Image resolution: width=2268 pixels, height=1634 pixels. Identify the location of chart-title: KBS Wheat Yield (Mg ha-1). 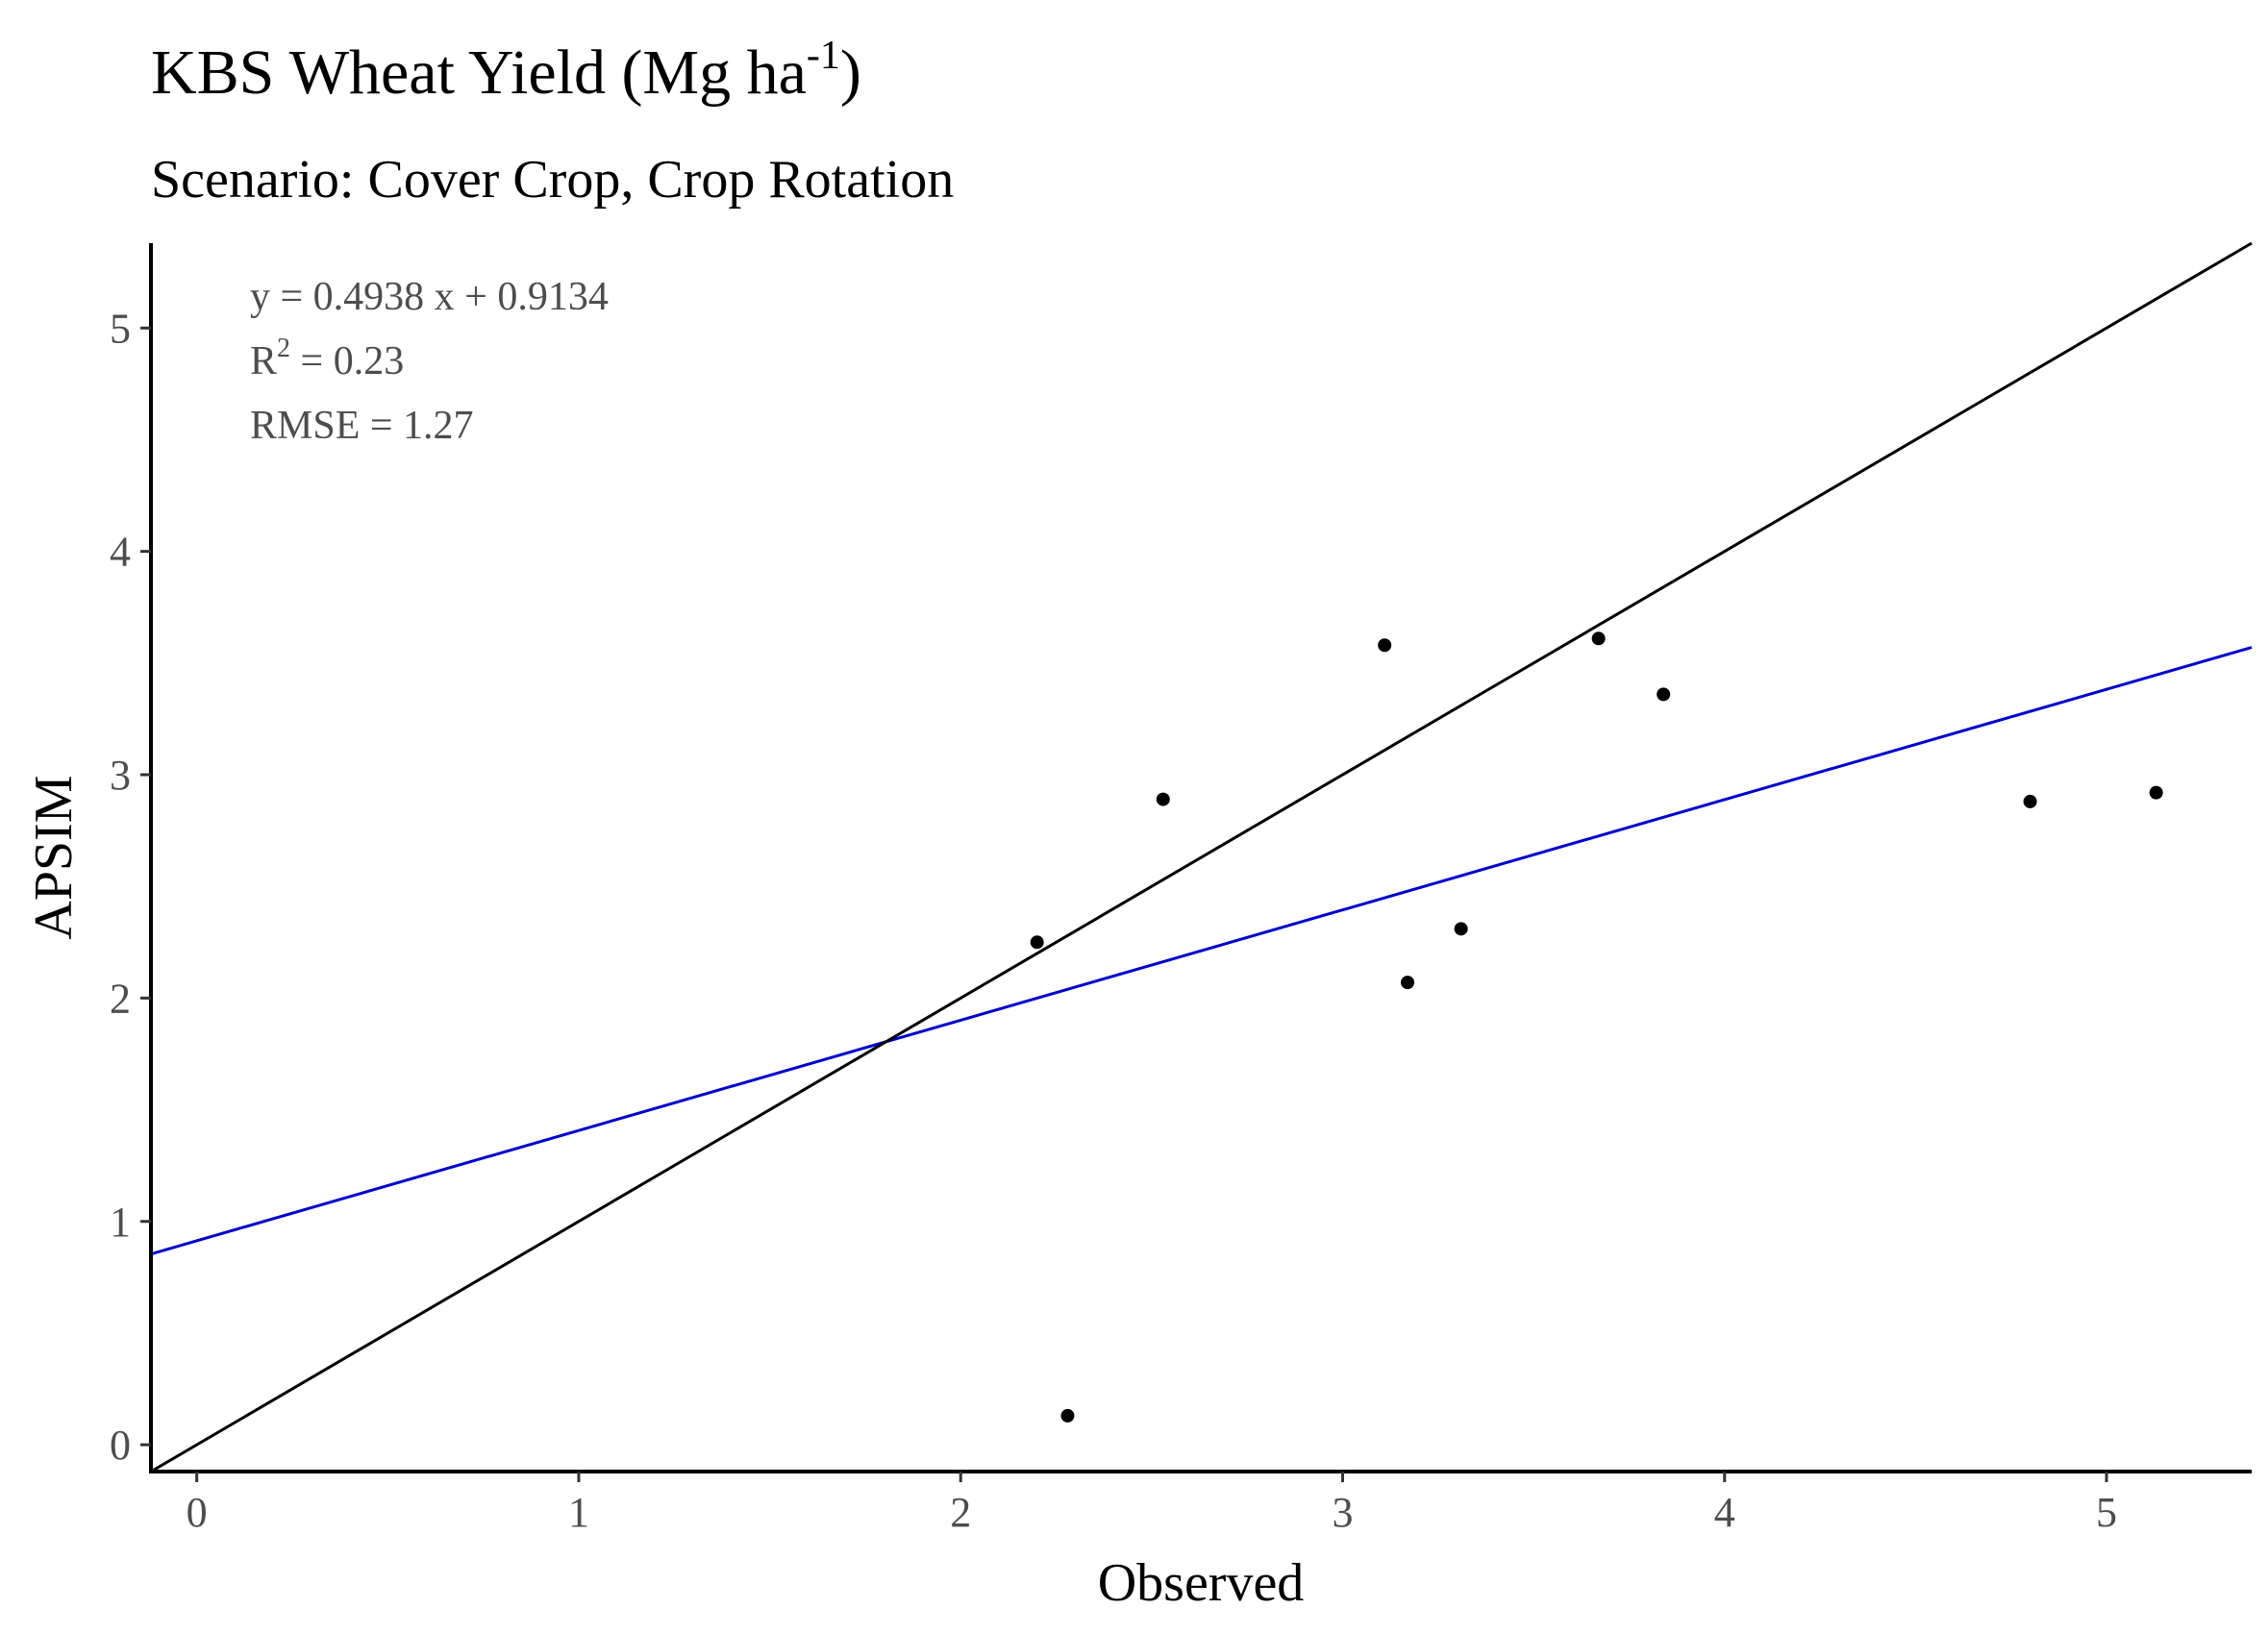
(506, 71).